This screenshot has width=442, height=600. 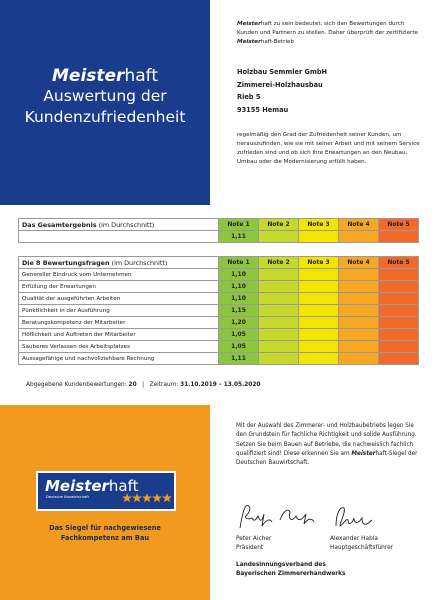 What do you see at coordinates (105, 107) in the screenshot?
I see `title: Auswertung der Kundenzufriedenheit` at bounding box center [105, 107].